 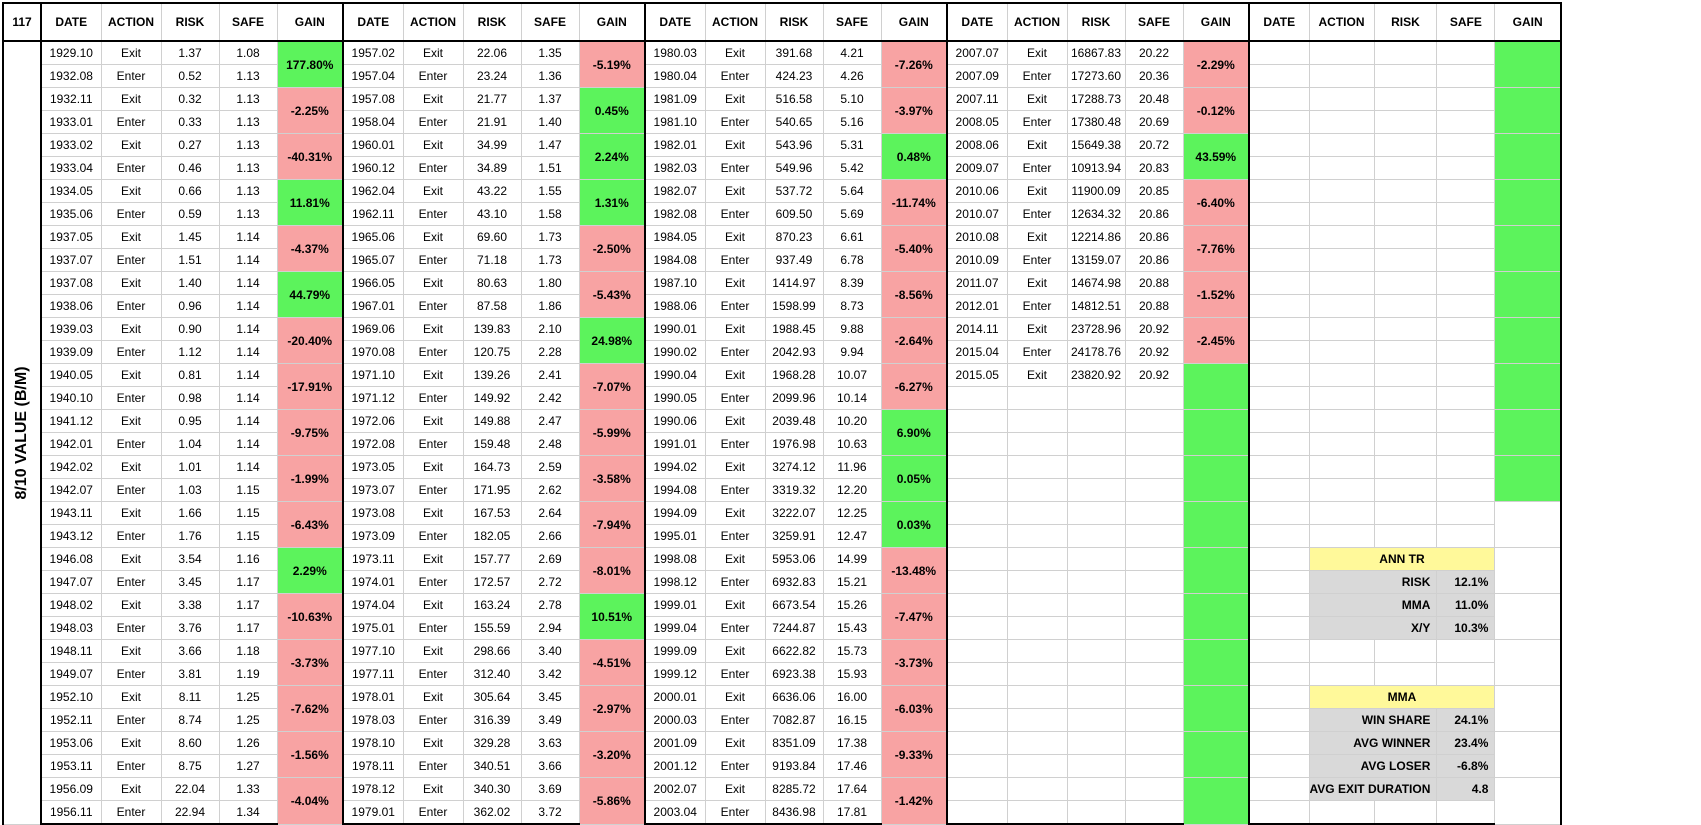 I want to click on column-header-date: DATE, so click(x=675, y=22).